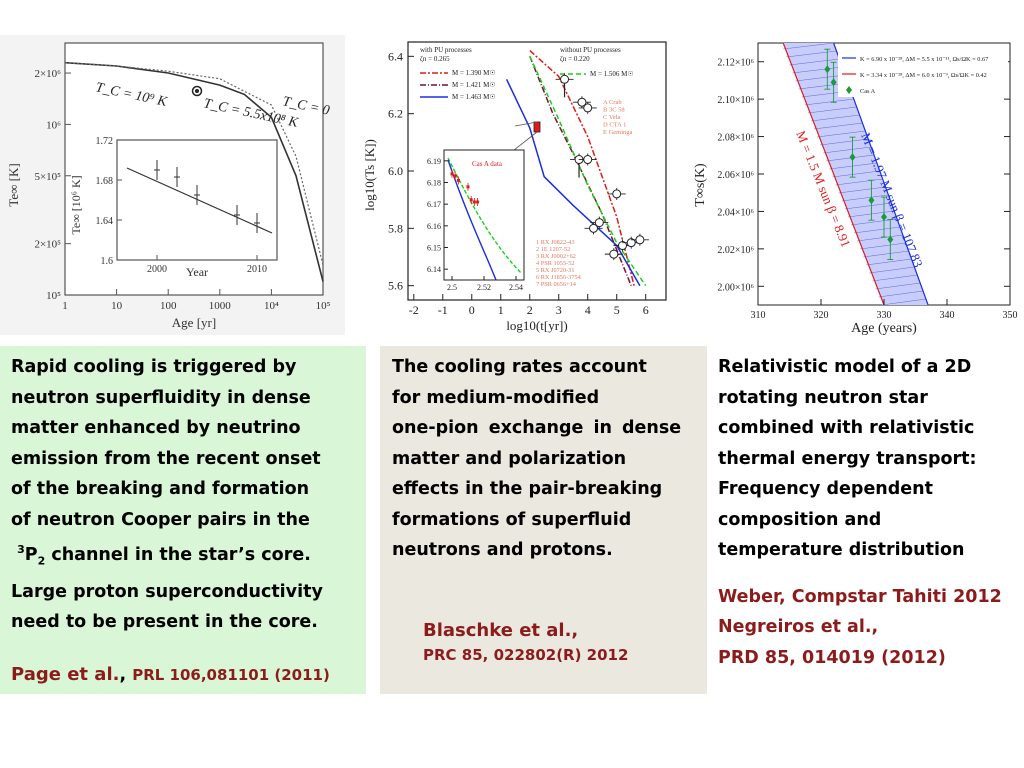  I want to click on legend-right-header-2: ζn = 0.220, so click(575, 59).